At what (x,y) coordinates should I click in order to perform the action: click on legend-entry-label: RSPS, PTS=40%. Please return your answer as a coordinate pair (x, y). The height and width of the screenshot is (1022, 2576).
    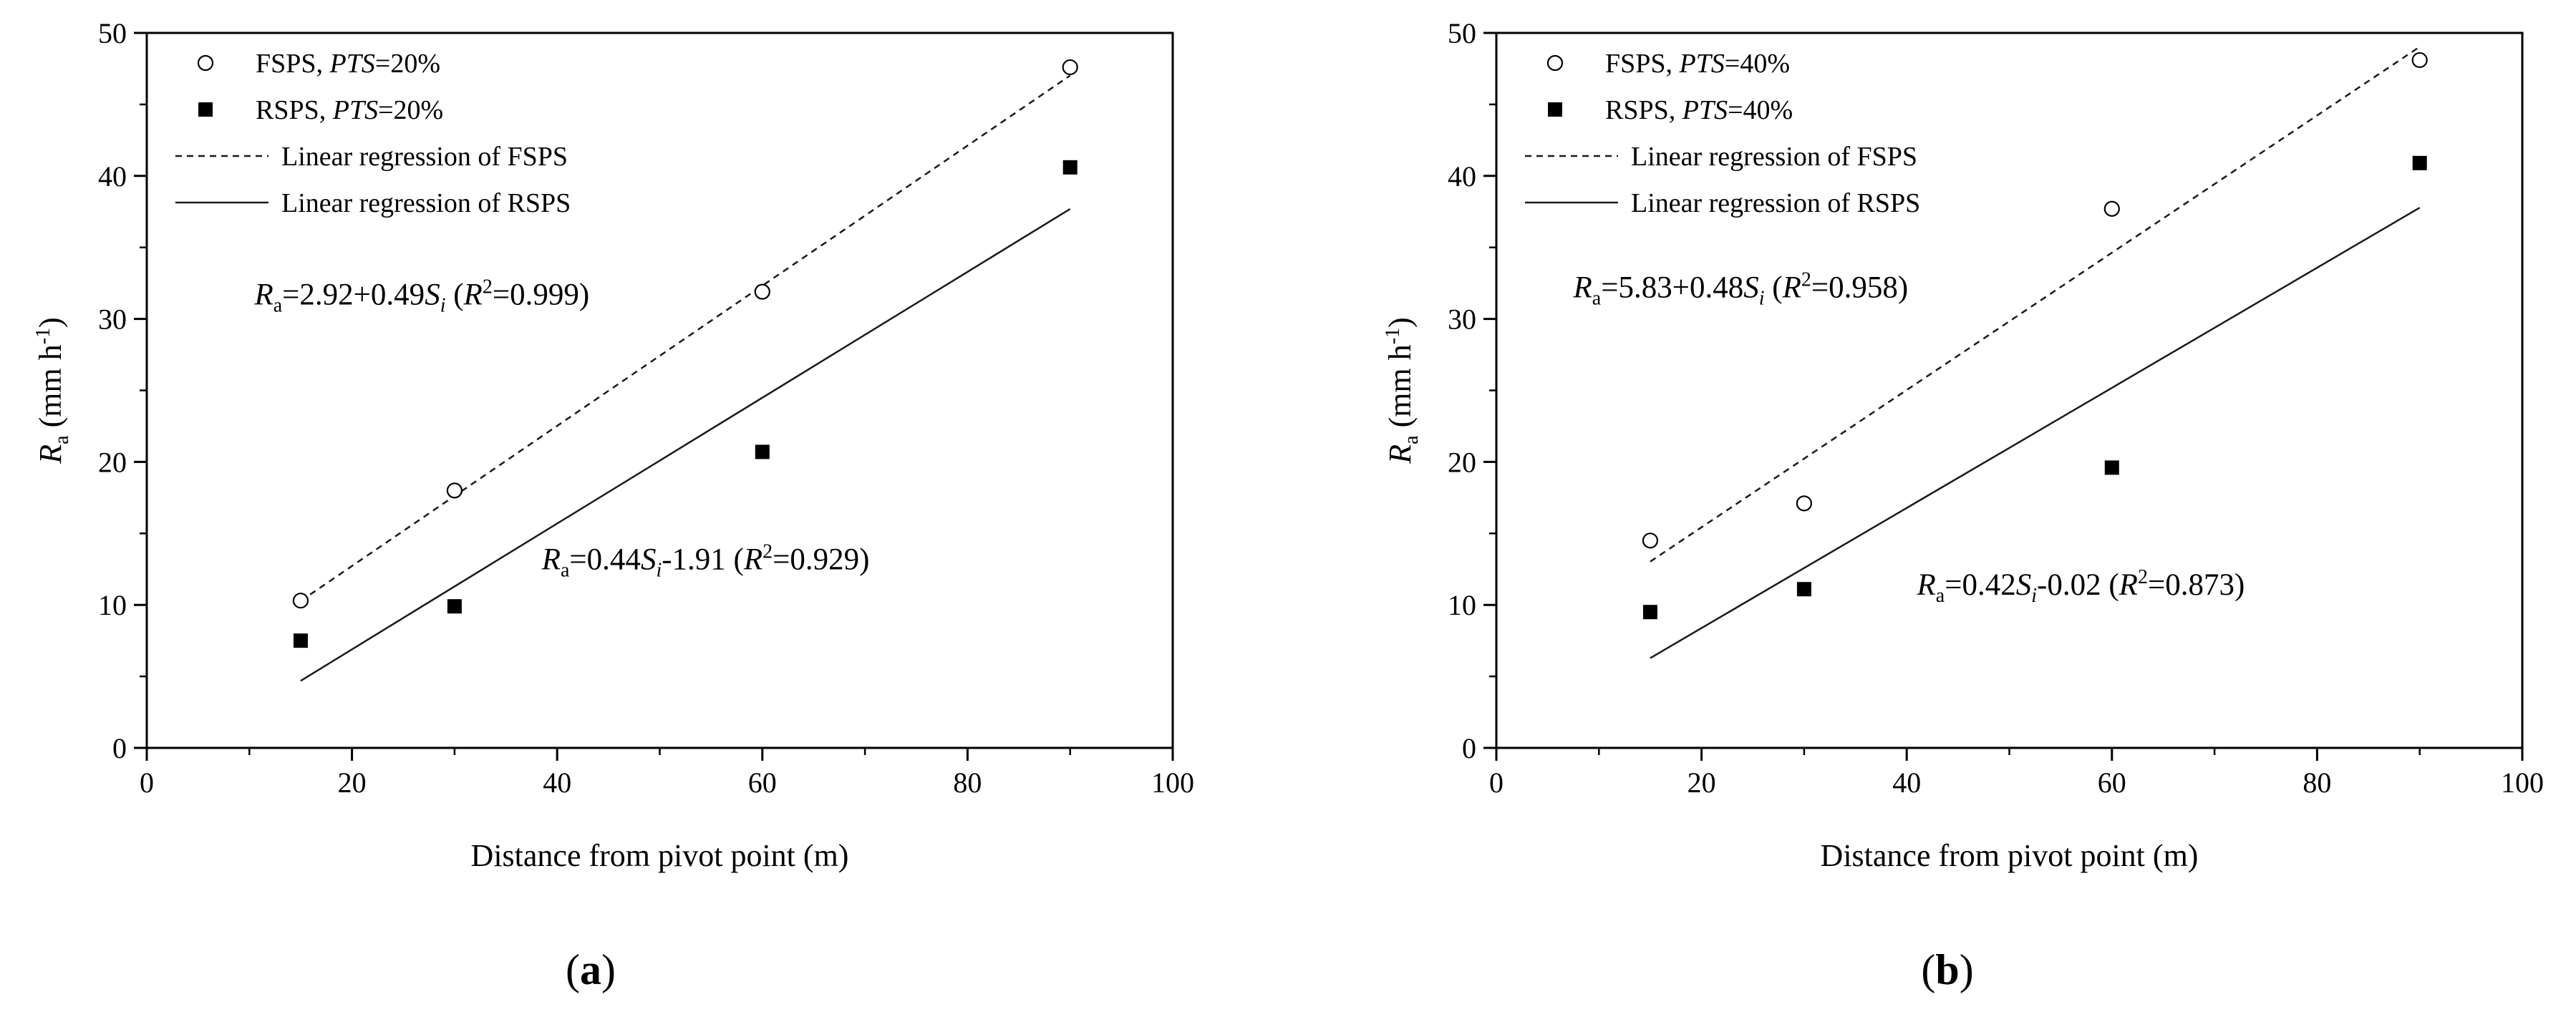
    Looking at the image, I should click on (1699, 110).